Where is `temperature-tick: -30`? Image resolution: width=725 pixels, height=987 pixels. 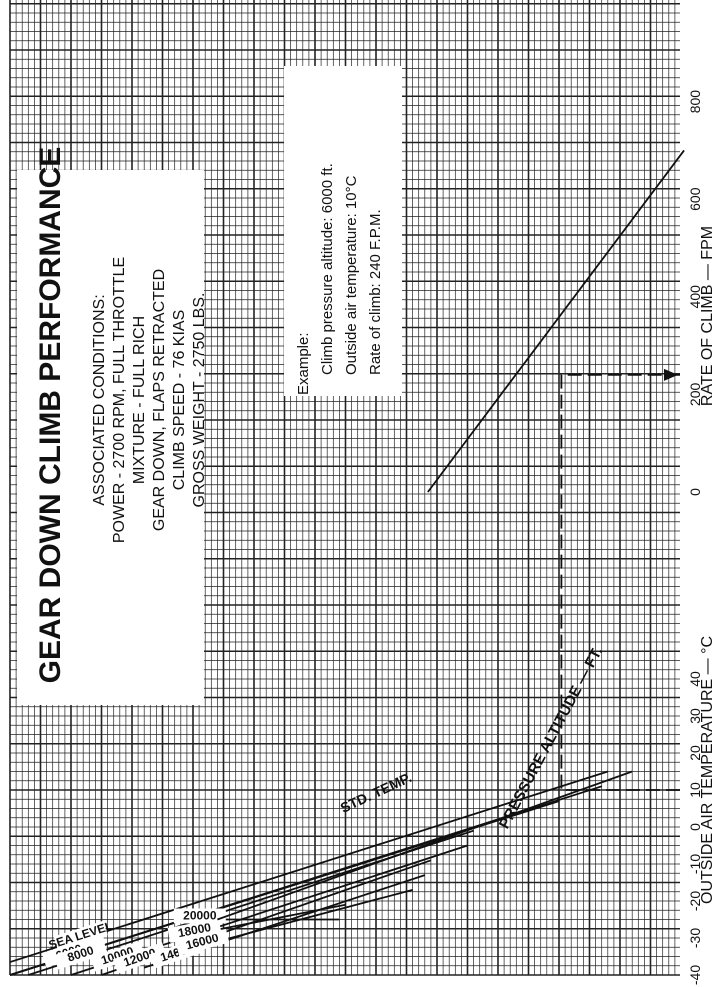 temperature-tick: -30 is located at coordinates (695, 938).